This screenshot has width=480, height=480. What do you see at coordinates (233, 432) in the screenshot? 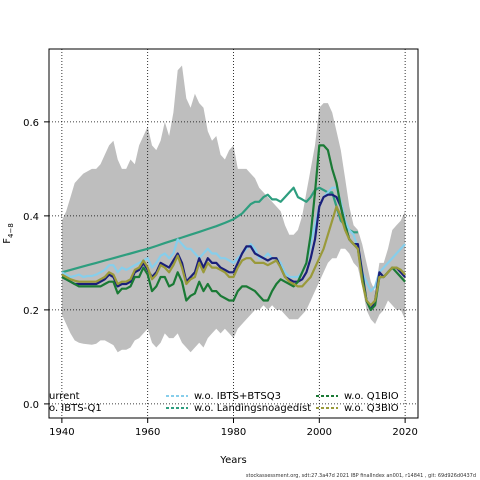
I see `x-tick-label: 1980` at bounding box center [233, 432].